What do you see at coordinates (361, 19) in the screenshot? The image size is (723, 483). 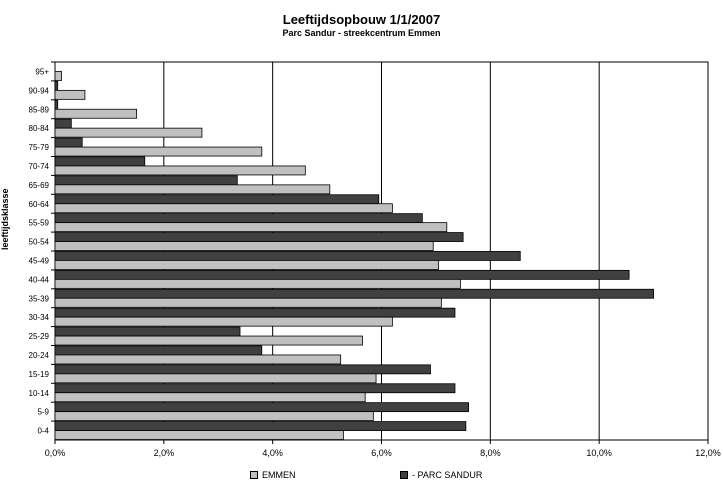 I see `chart-title: Leeftijdsopbouw 1/1/2007` at bounding box center [361, 19].